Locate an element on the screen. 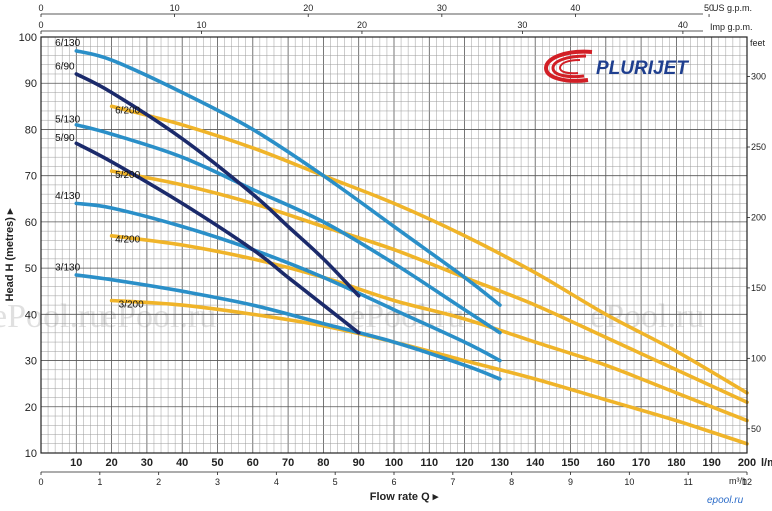 The height and width of the screenshot is (511, 772). x-tick-label: 150 is located at coordinates (570, 463).